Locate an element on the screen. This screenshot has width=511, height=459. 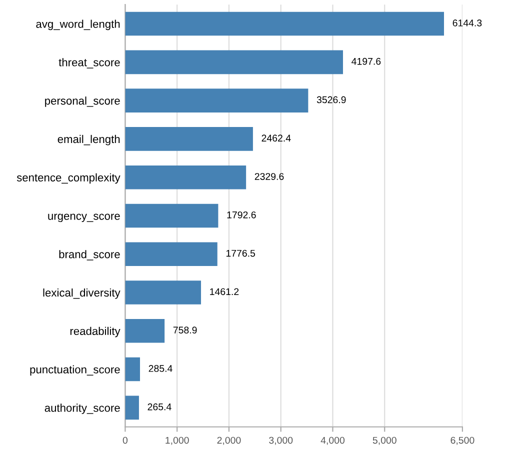
data-label: 265.4 is located at coordinates (160, 406).